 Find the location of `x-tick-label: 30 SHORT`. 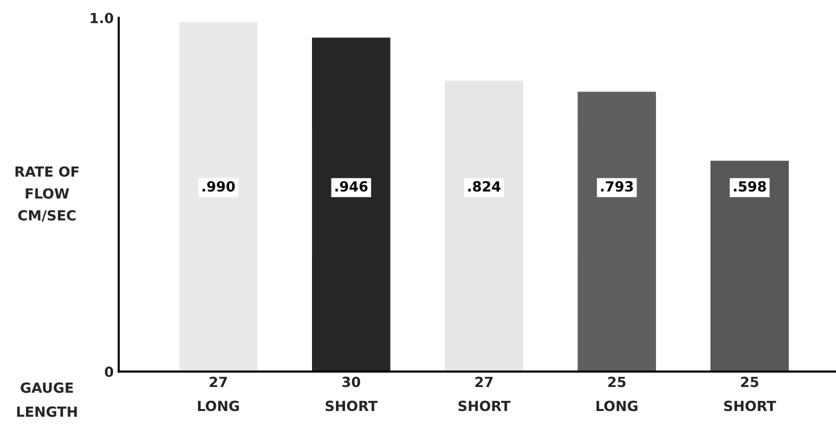

x-tick-label: 30 SHORT is located at coordinates (352, 394).